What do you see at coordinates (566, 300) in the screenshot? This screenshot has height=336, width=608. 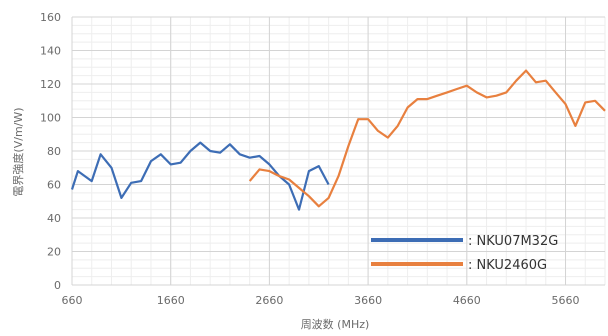 I see `x-tick-label: 5660` at bounding box center [566, 300].